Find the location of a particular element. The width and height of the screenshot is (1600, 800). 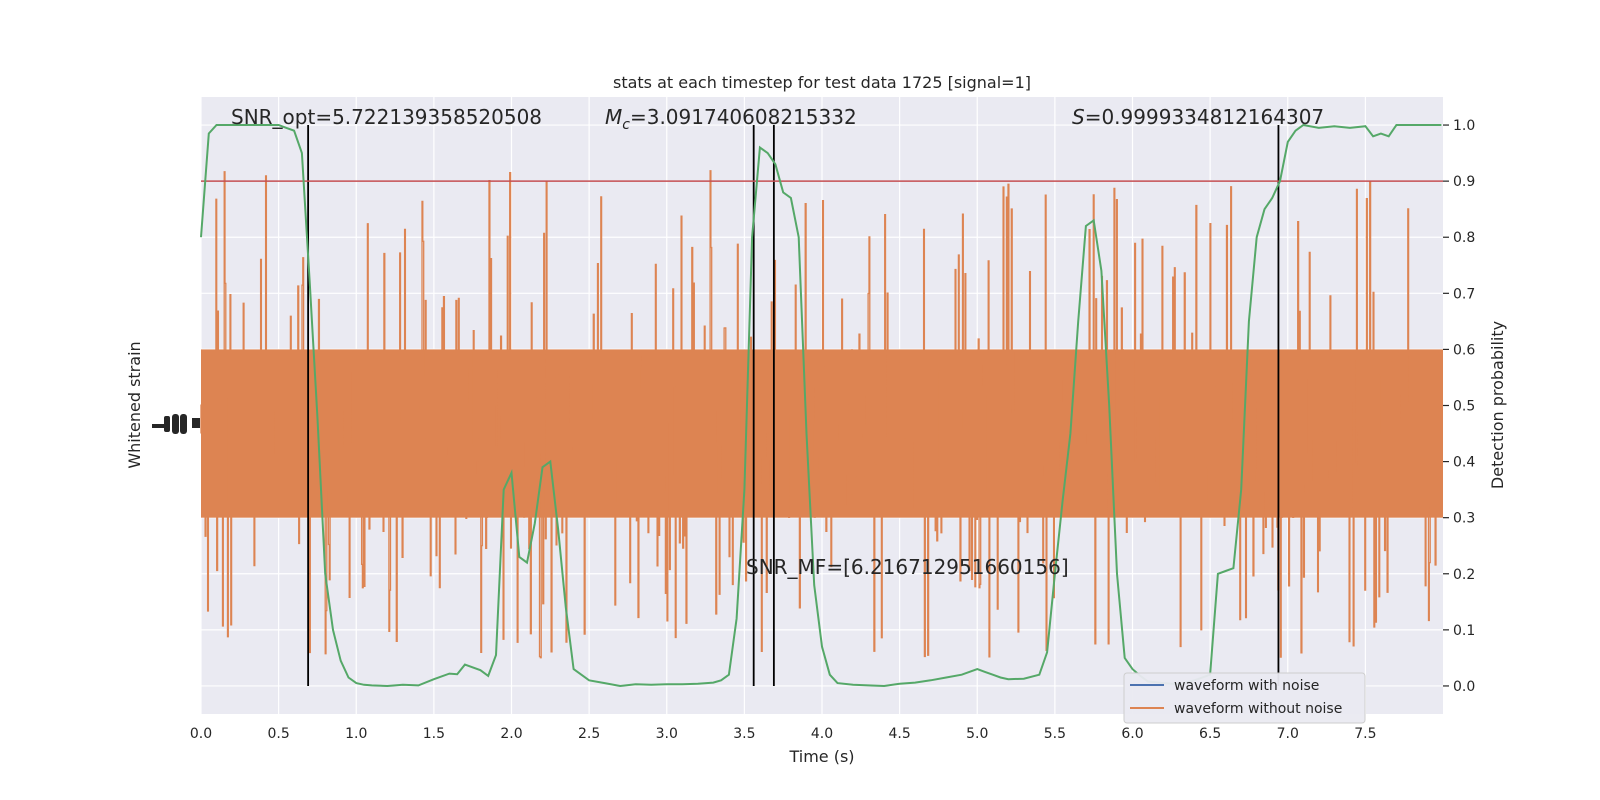

annotation-snr-mf: SNR_MF=[6.216712951660156] is located at coordinates (907, 567).